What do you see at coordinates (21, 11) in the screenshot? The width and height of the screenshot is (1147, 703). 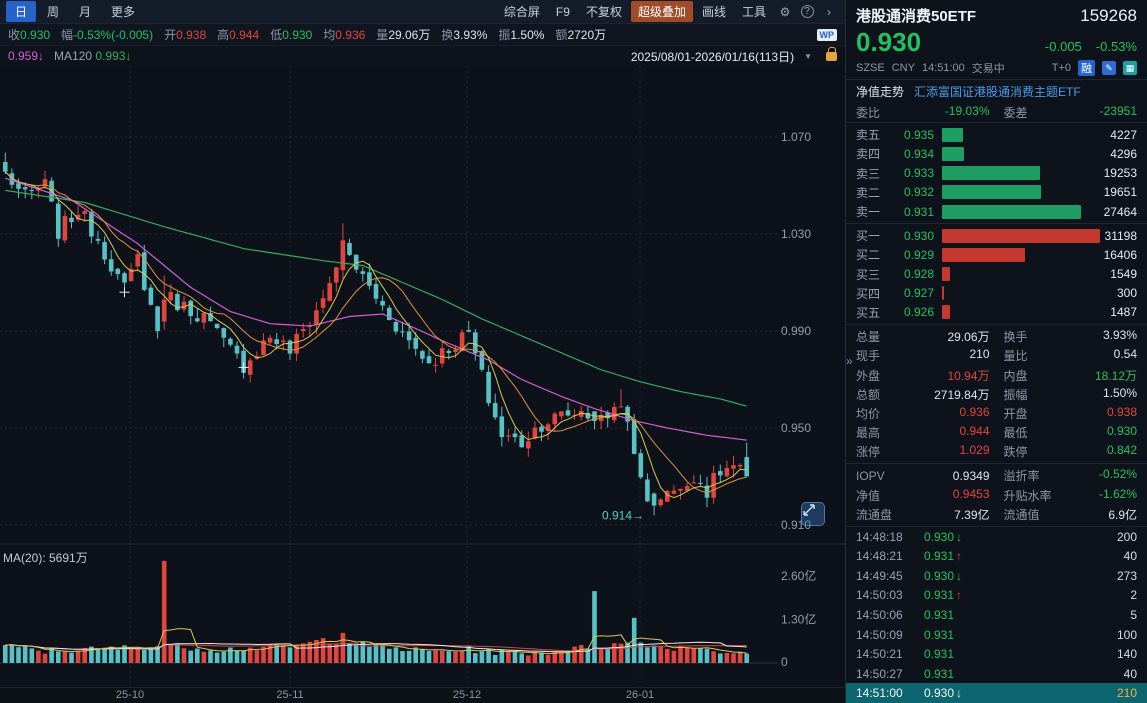 I see `period-tab-day: 日` at bounding box center [21, 11].